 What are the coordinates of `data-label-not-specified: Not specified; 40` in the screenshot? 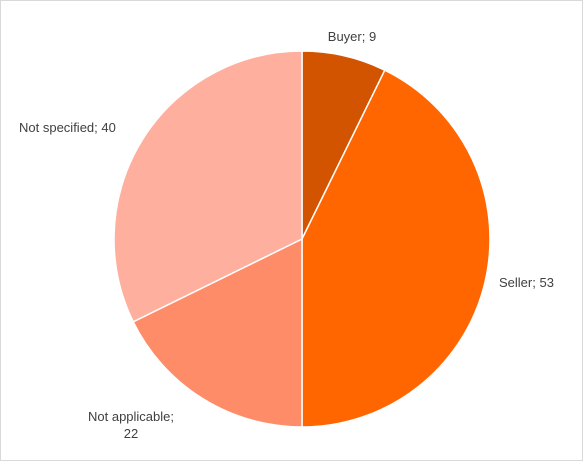 It's located at (67, 127).